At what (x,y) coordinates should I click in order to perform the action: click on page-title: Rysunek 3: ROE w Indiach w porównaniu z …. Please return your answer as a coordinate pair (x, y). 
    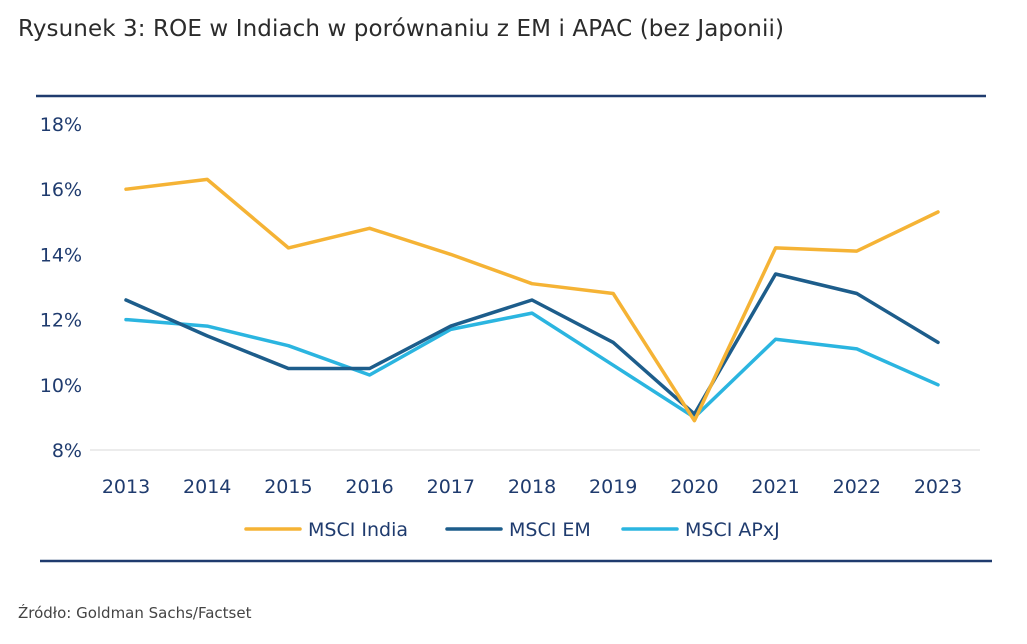
    Looking at the image, I should click on (401, 29).